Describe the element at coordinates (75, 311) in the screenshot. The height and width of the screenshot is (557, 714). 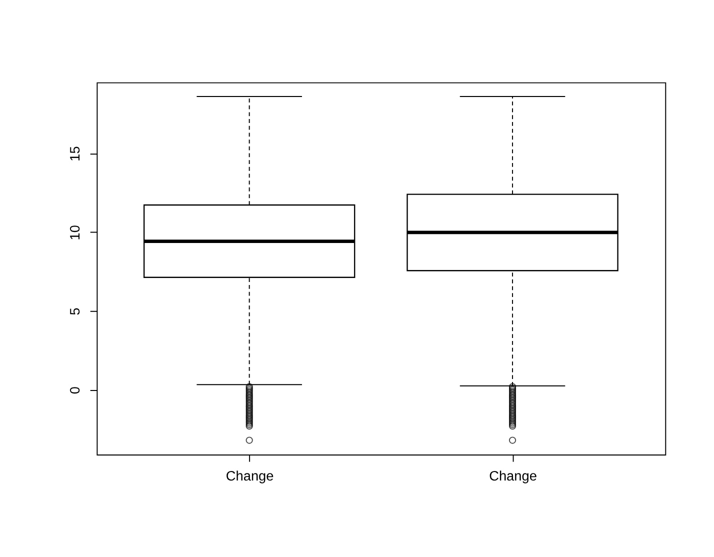
I see `y-tick-label: 5` at that location.